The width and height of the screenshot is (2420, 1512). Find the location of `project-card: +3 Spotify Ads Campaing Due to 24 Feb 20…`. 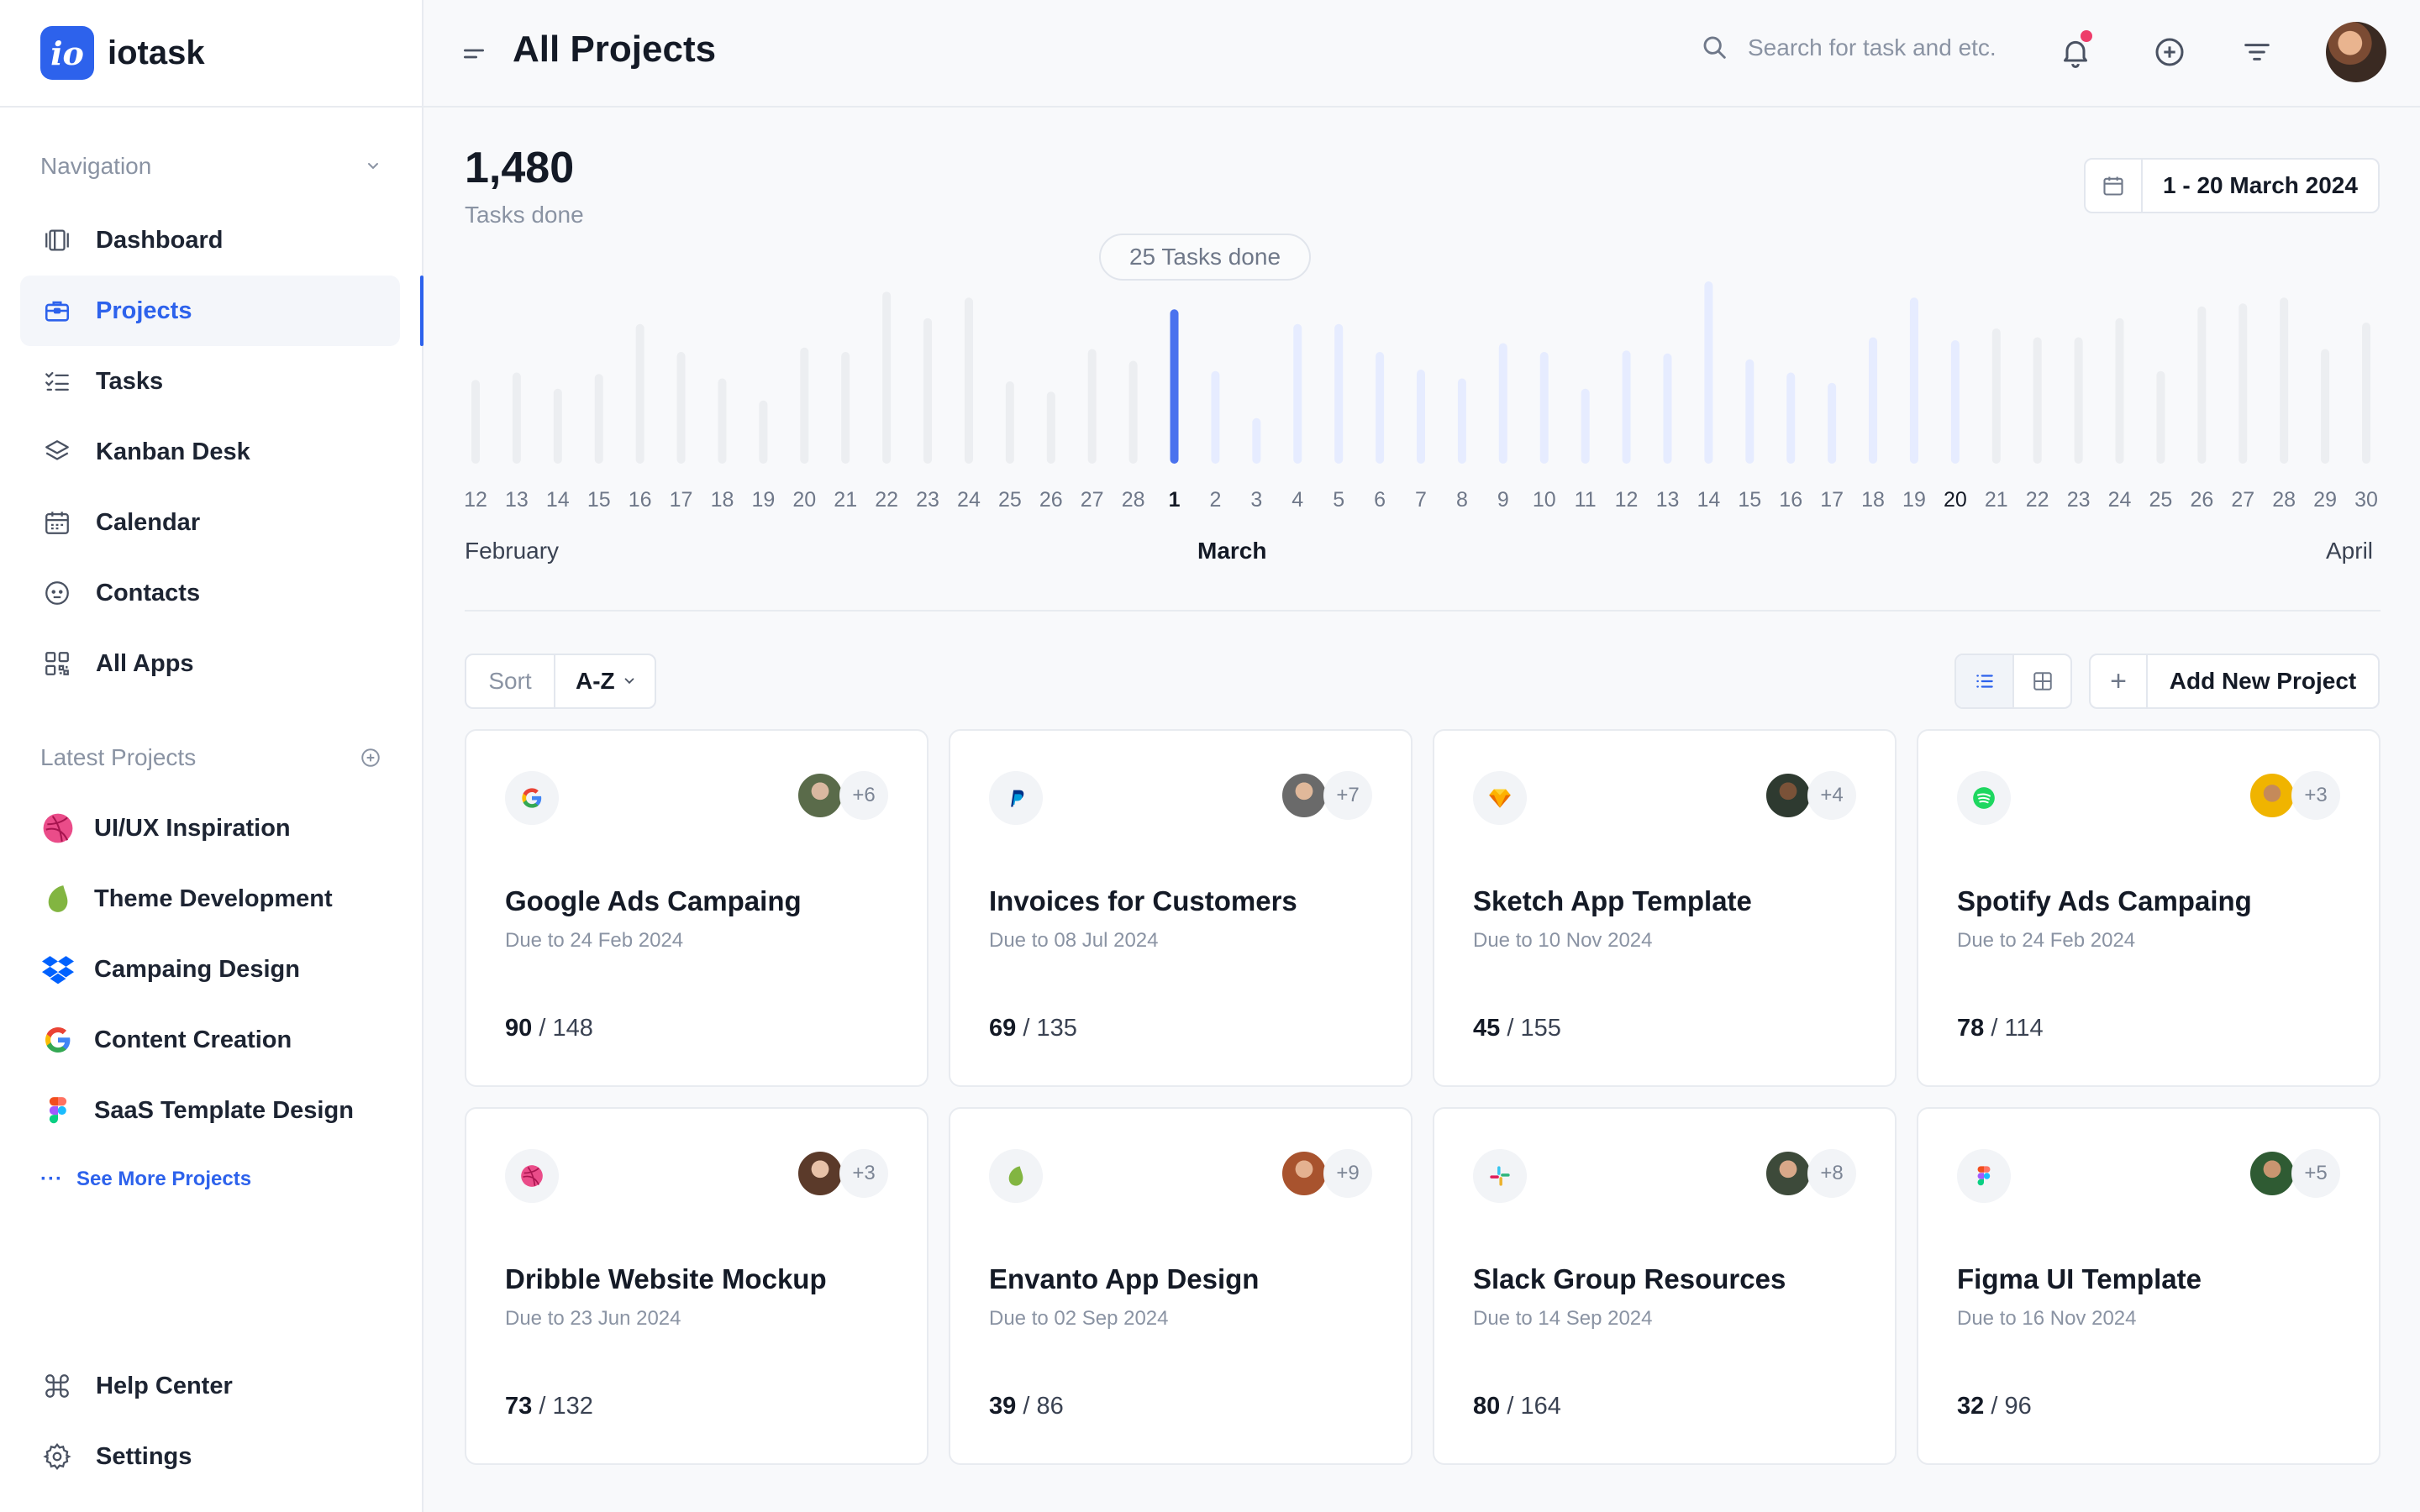

project-card: +3 Spotify Ads Campaing Due to 24 Feb 20… is located at coordinates (2149, 908).